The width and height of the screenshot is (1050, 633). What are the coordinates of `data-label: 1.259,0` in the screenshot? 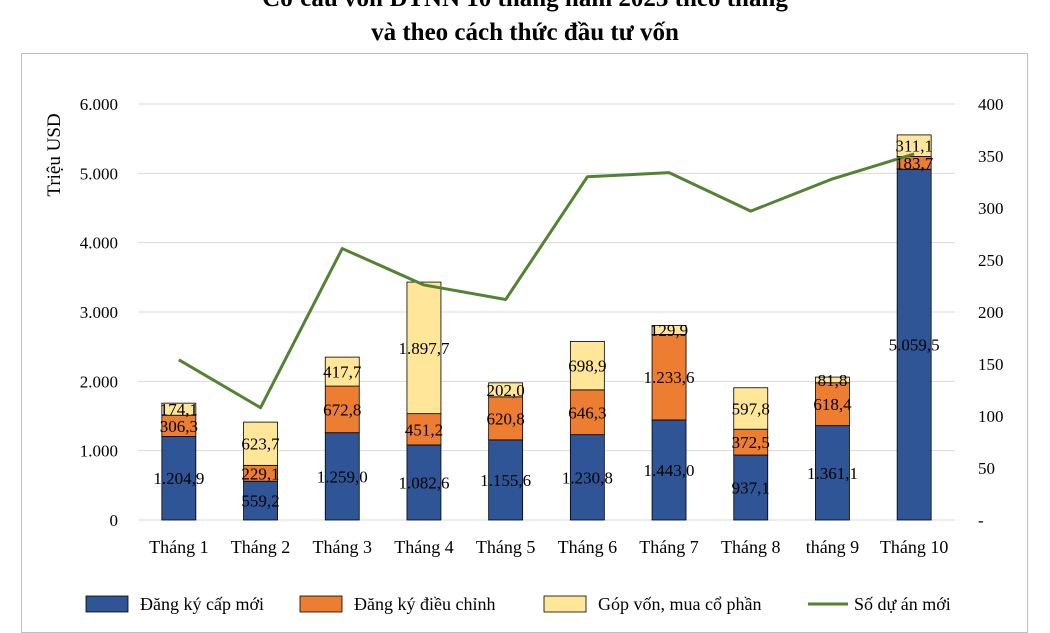 It's located at (342, 476).